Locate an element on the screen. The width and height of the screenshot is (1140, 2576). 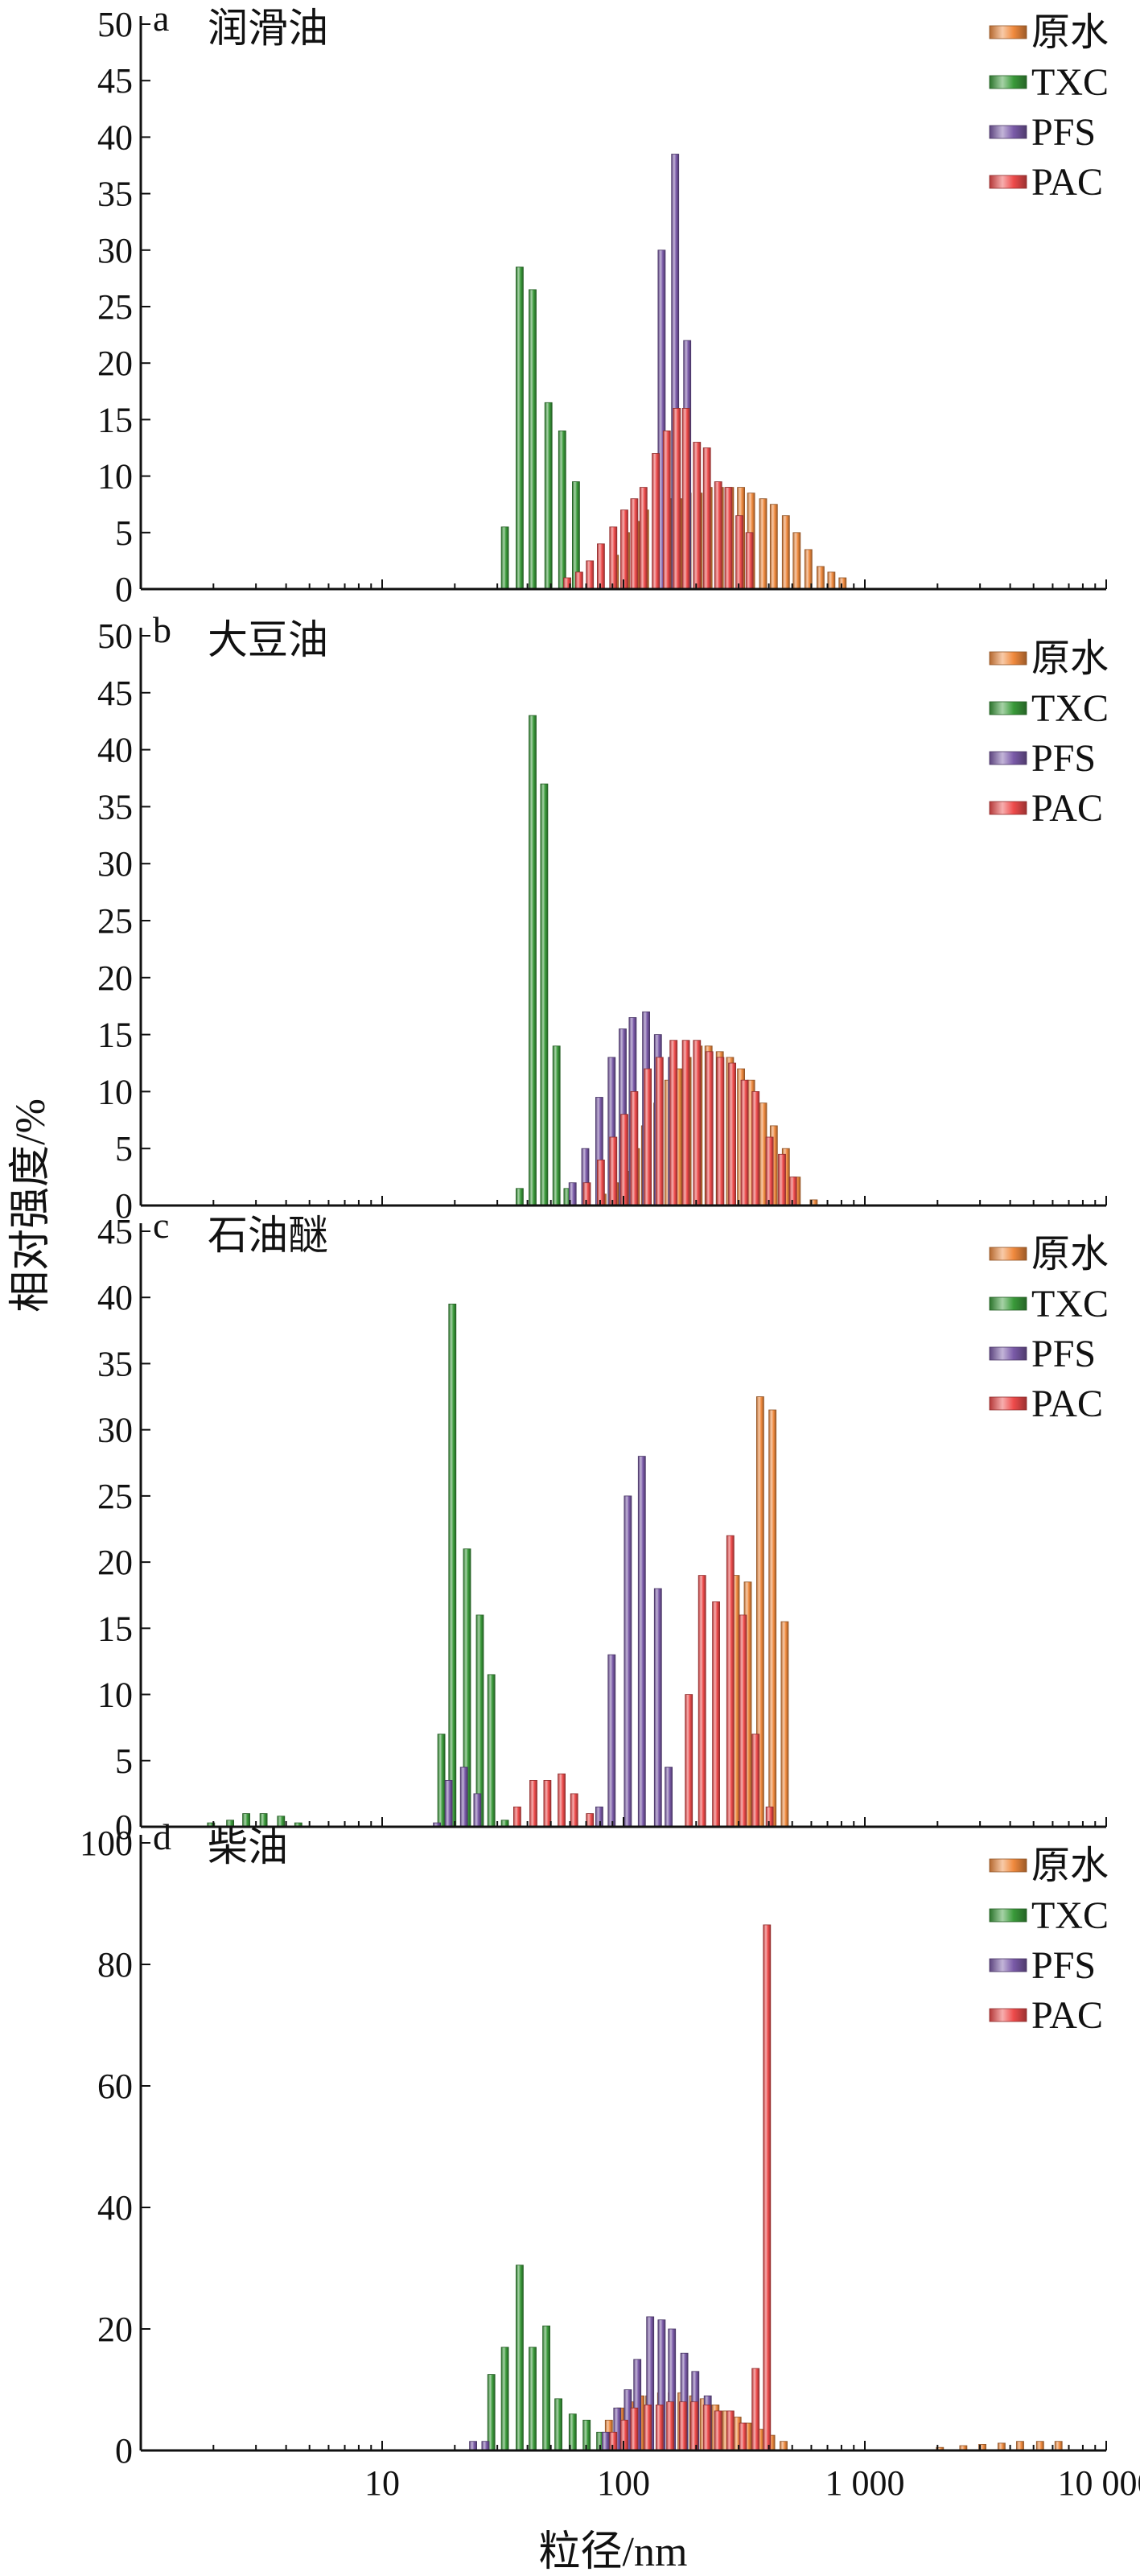
y-tick-label: 25 is located at coordinates (115, 1496).